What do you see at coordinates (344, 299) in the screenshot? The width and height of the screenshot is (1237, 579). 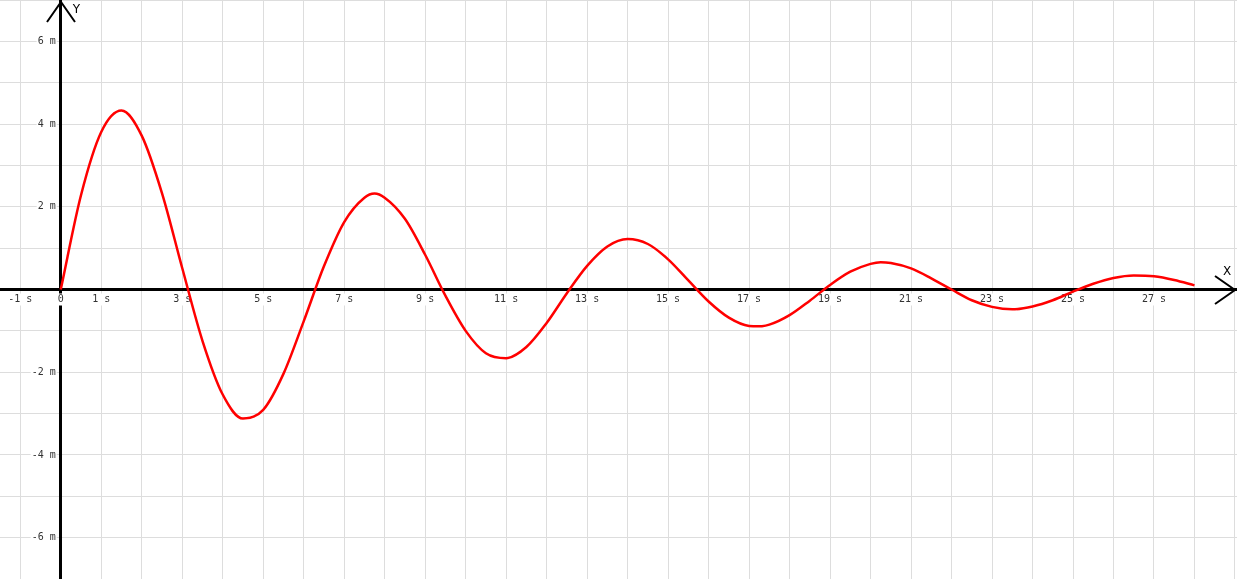 I see `x-tick-label: 7 s` at bounding box center [344, 299].